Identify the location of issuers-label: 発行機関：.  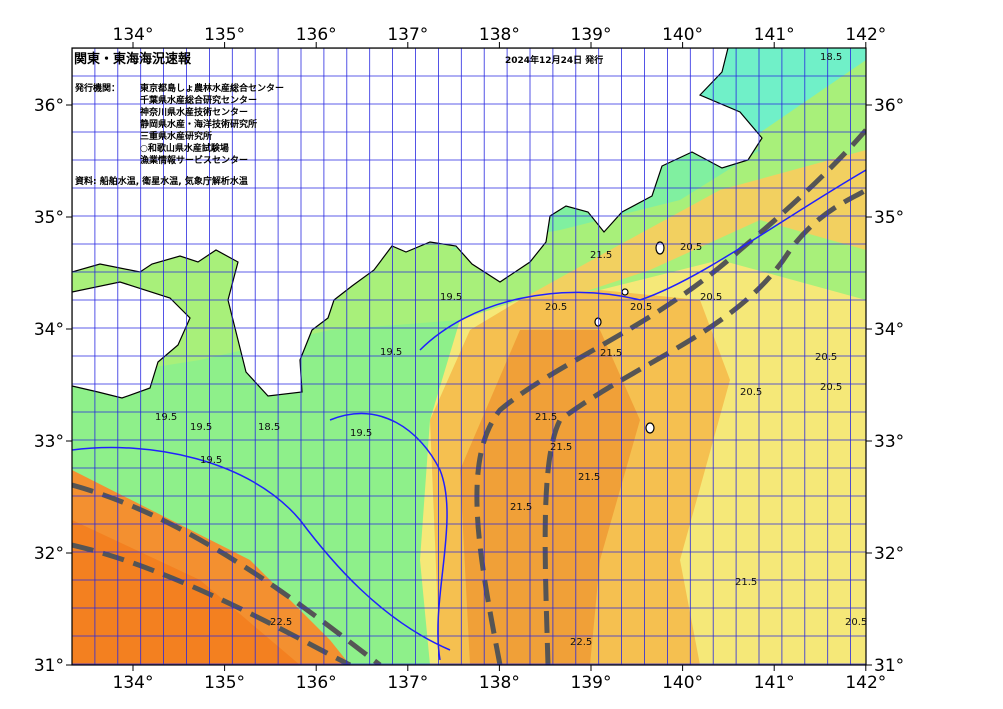
(97, 88).